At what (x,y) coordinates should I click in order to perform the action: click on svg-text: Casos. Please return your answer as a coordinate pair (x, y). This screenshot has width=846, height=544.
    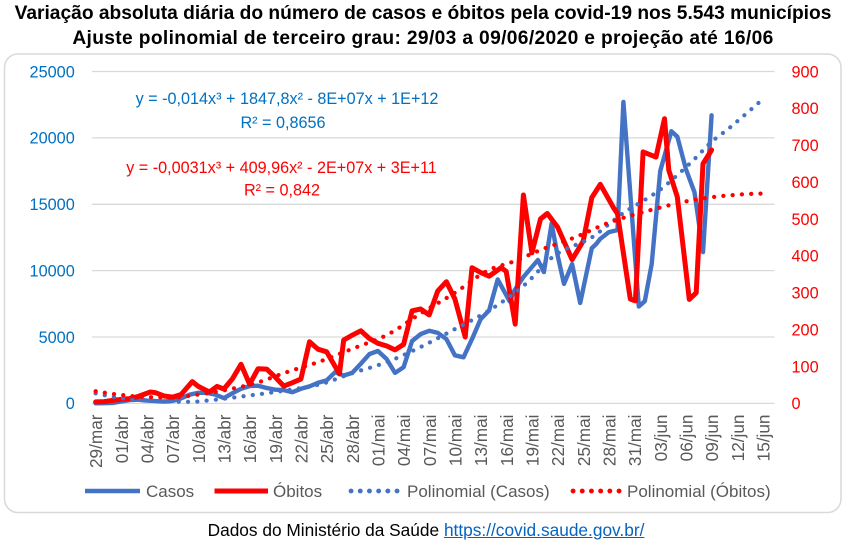
    Looking at the image, I should click on (170, 491).